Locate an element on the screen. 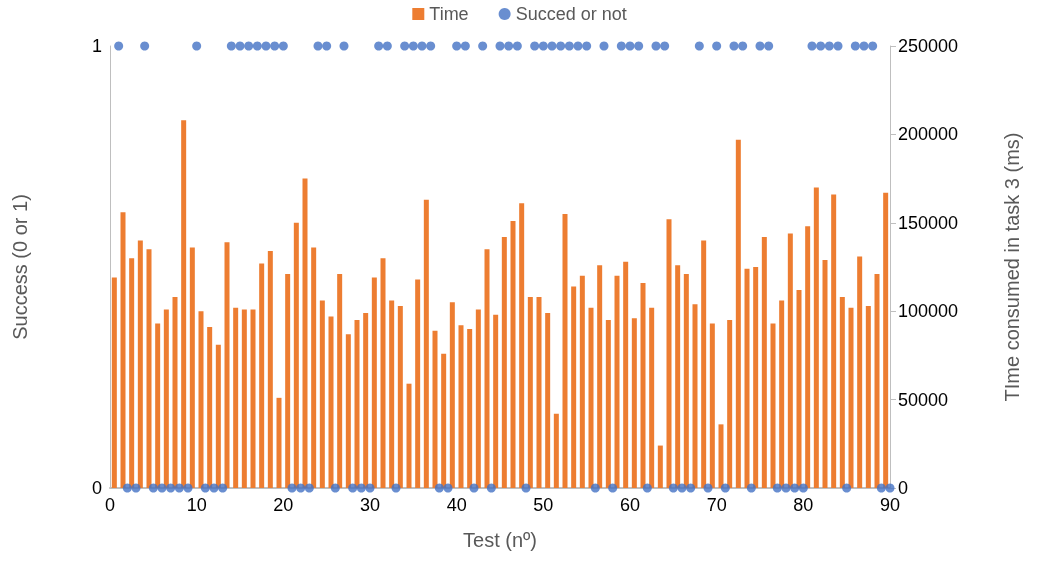 This screenshot has height=570, width=1039. y2-tick-label: 250000 is located at coordinates (928, 46).